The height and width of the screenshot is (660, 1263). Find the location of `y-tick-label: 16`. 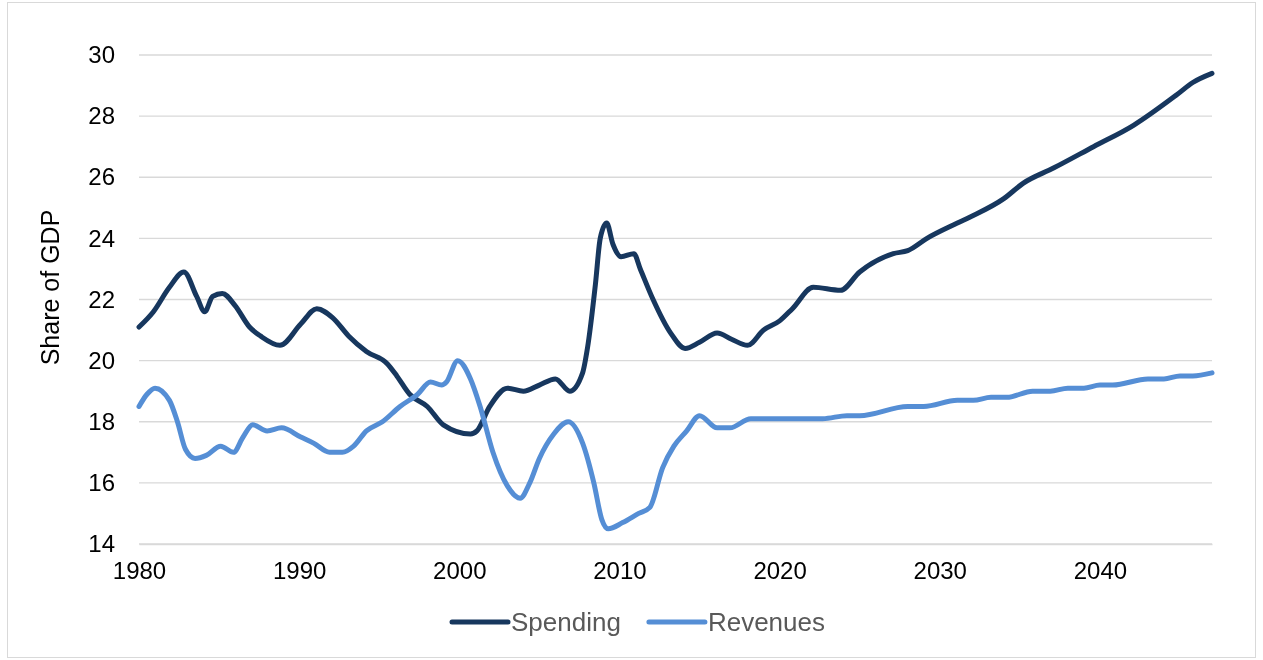

y-tick-label: 16 is located at coordinates (101, 483).